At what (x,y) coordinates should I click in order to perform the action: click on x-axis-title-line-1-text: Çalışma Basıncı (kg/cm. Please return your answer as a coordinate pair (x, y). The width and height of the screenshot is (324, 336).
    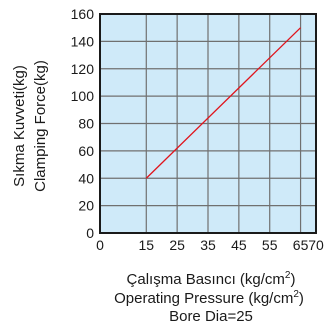
    Looking at the image, I should click on (206, 279).